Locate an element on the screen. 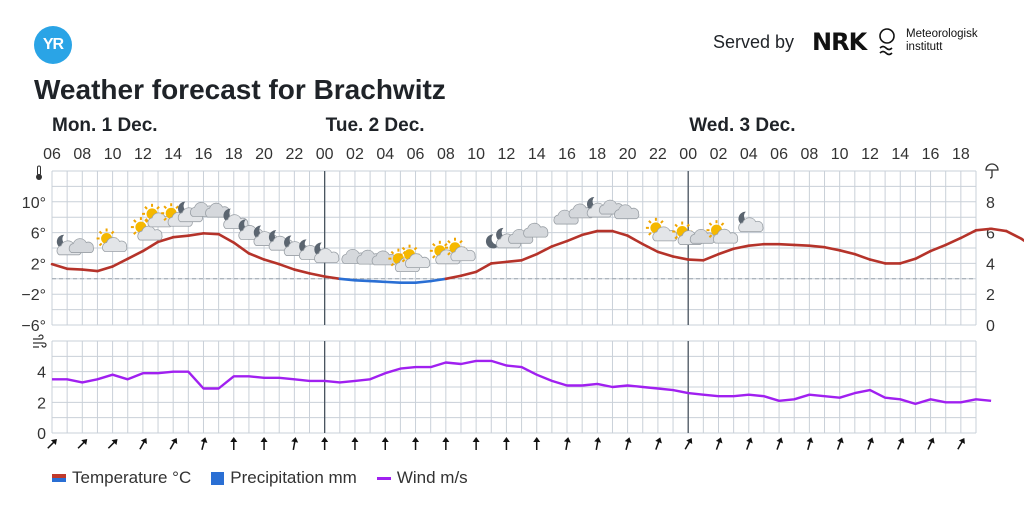 This screenshot has height=515, width=1024. hour-tick-label: 20 is located at coordinates (264, 154).